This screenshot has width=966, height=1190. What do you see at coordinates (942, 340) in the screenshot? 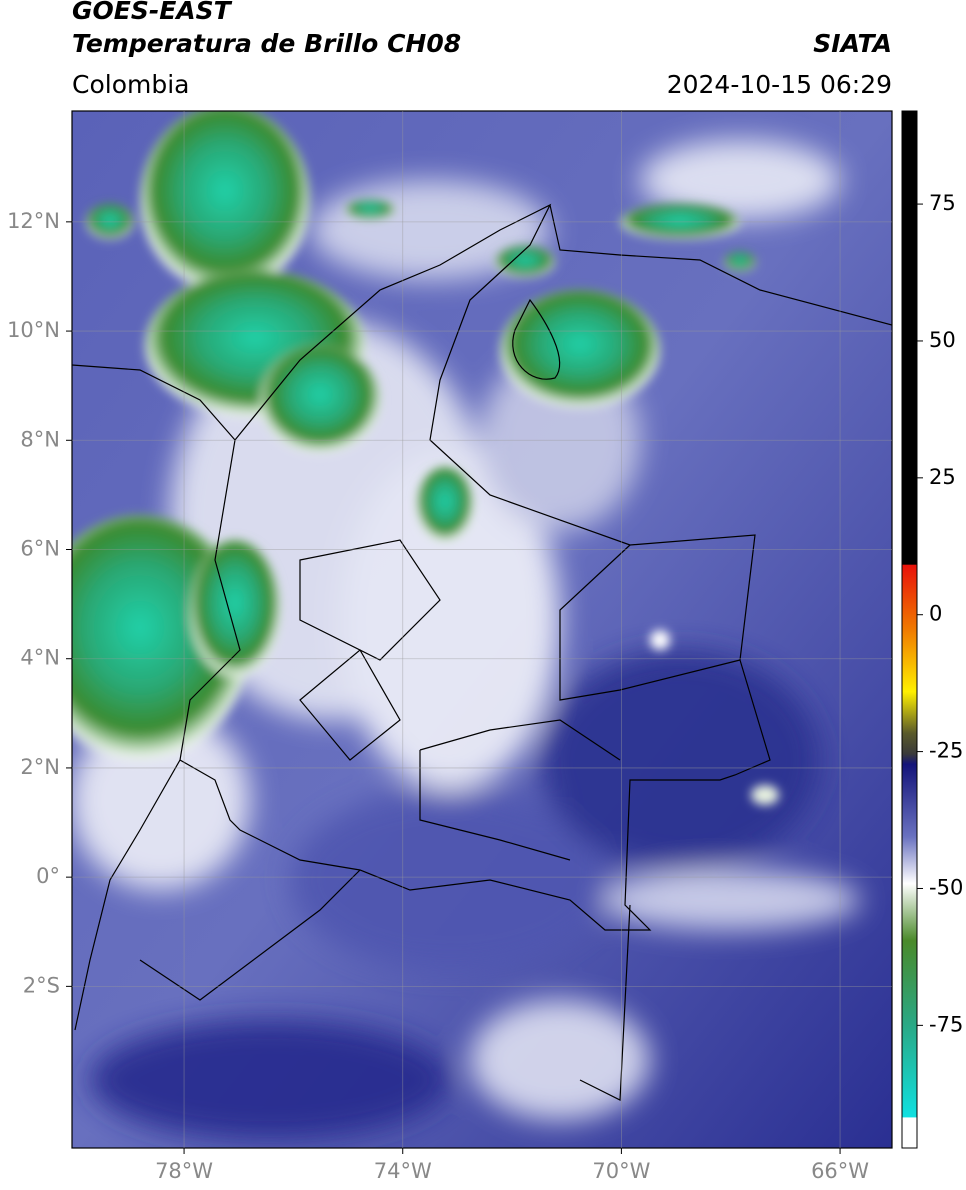
I see `colorbar-label: 50` at bounding box center [942, 340].